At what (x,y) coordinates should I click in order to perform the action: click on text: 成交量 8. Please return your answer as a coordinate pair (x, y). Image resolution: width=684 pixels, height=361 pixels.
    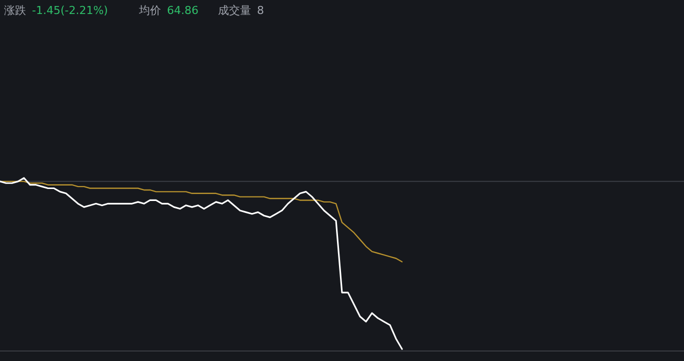
    Looking at the image, I should click on (241, 10).